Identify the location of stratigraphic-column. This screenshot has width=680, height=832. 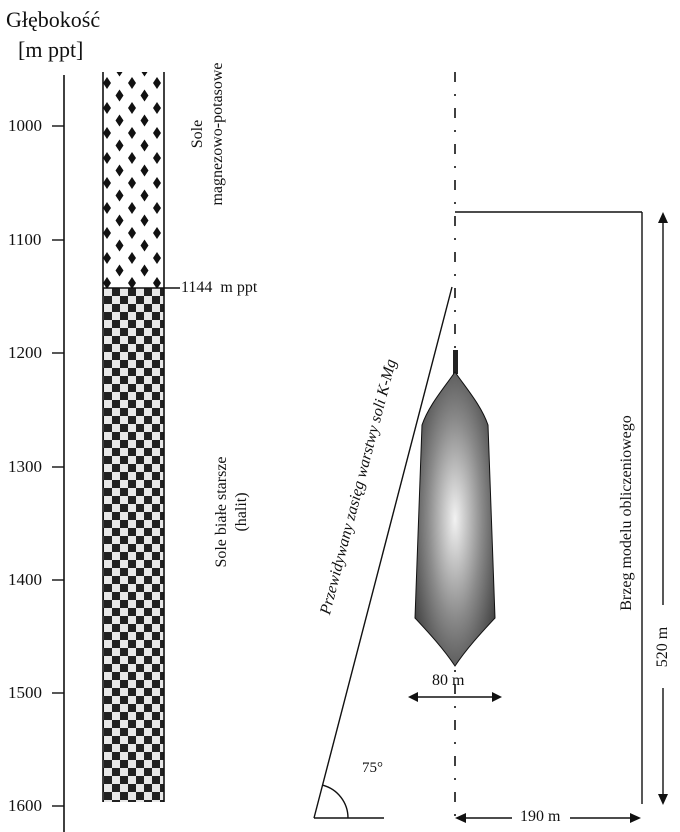
(141, 437).